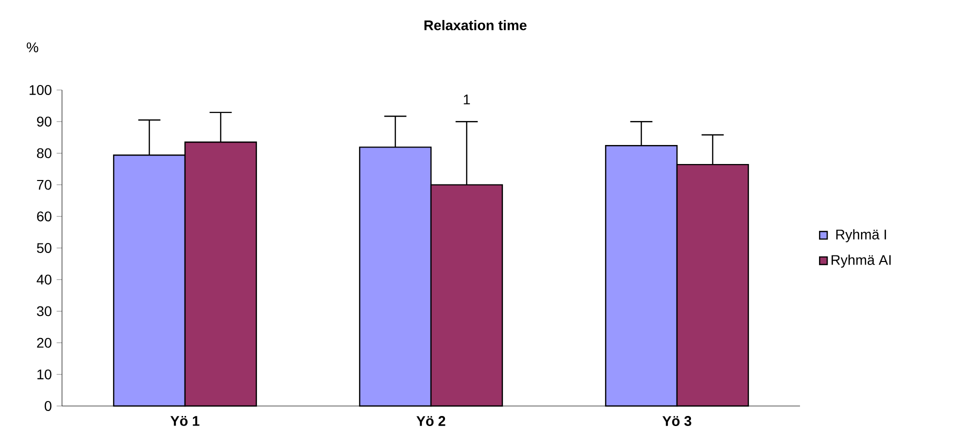  I want to click on x-tick-label: Yö 2, so click(431, 421).